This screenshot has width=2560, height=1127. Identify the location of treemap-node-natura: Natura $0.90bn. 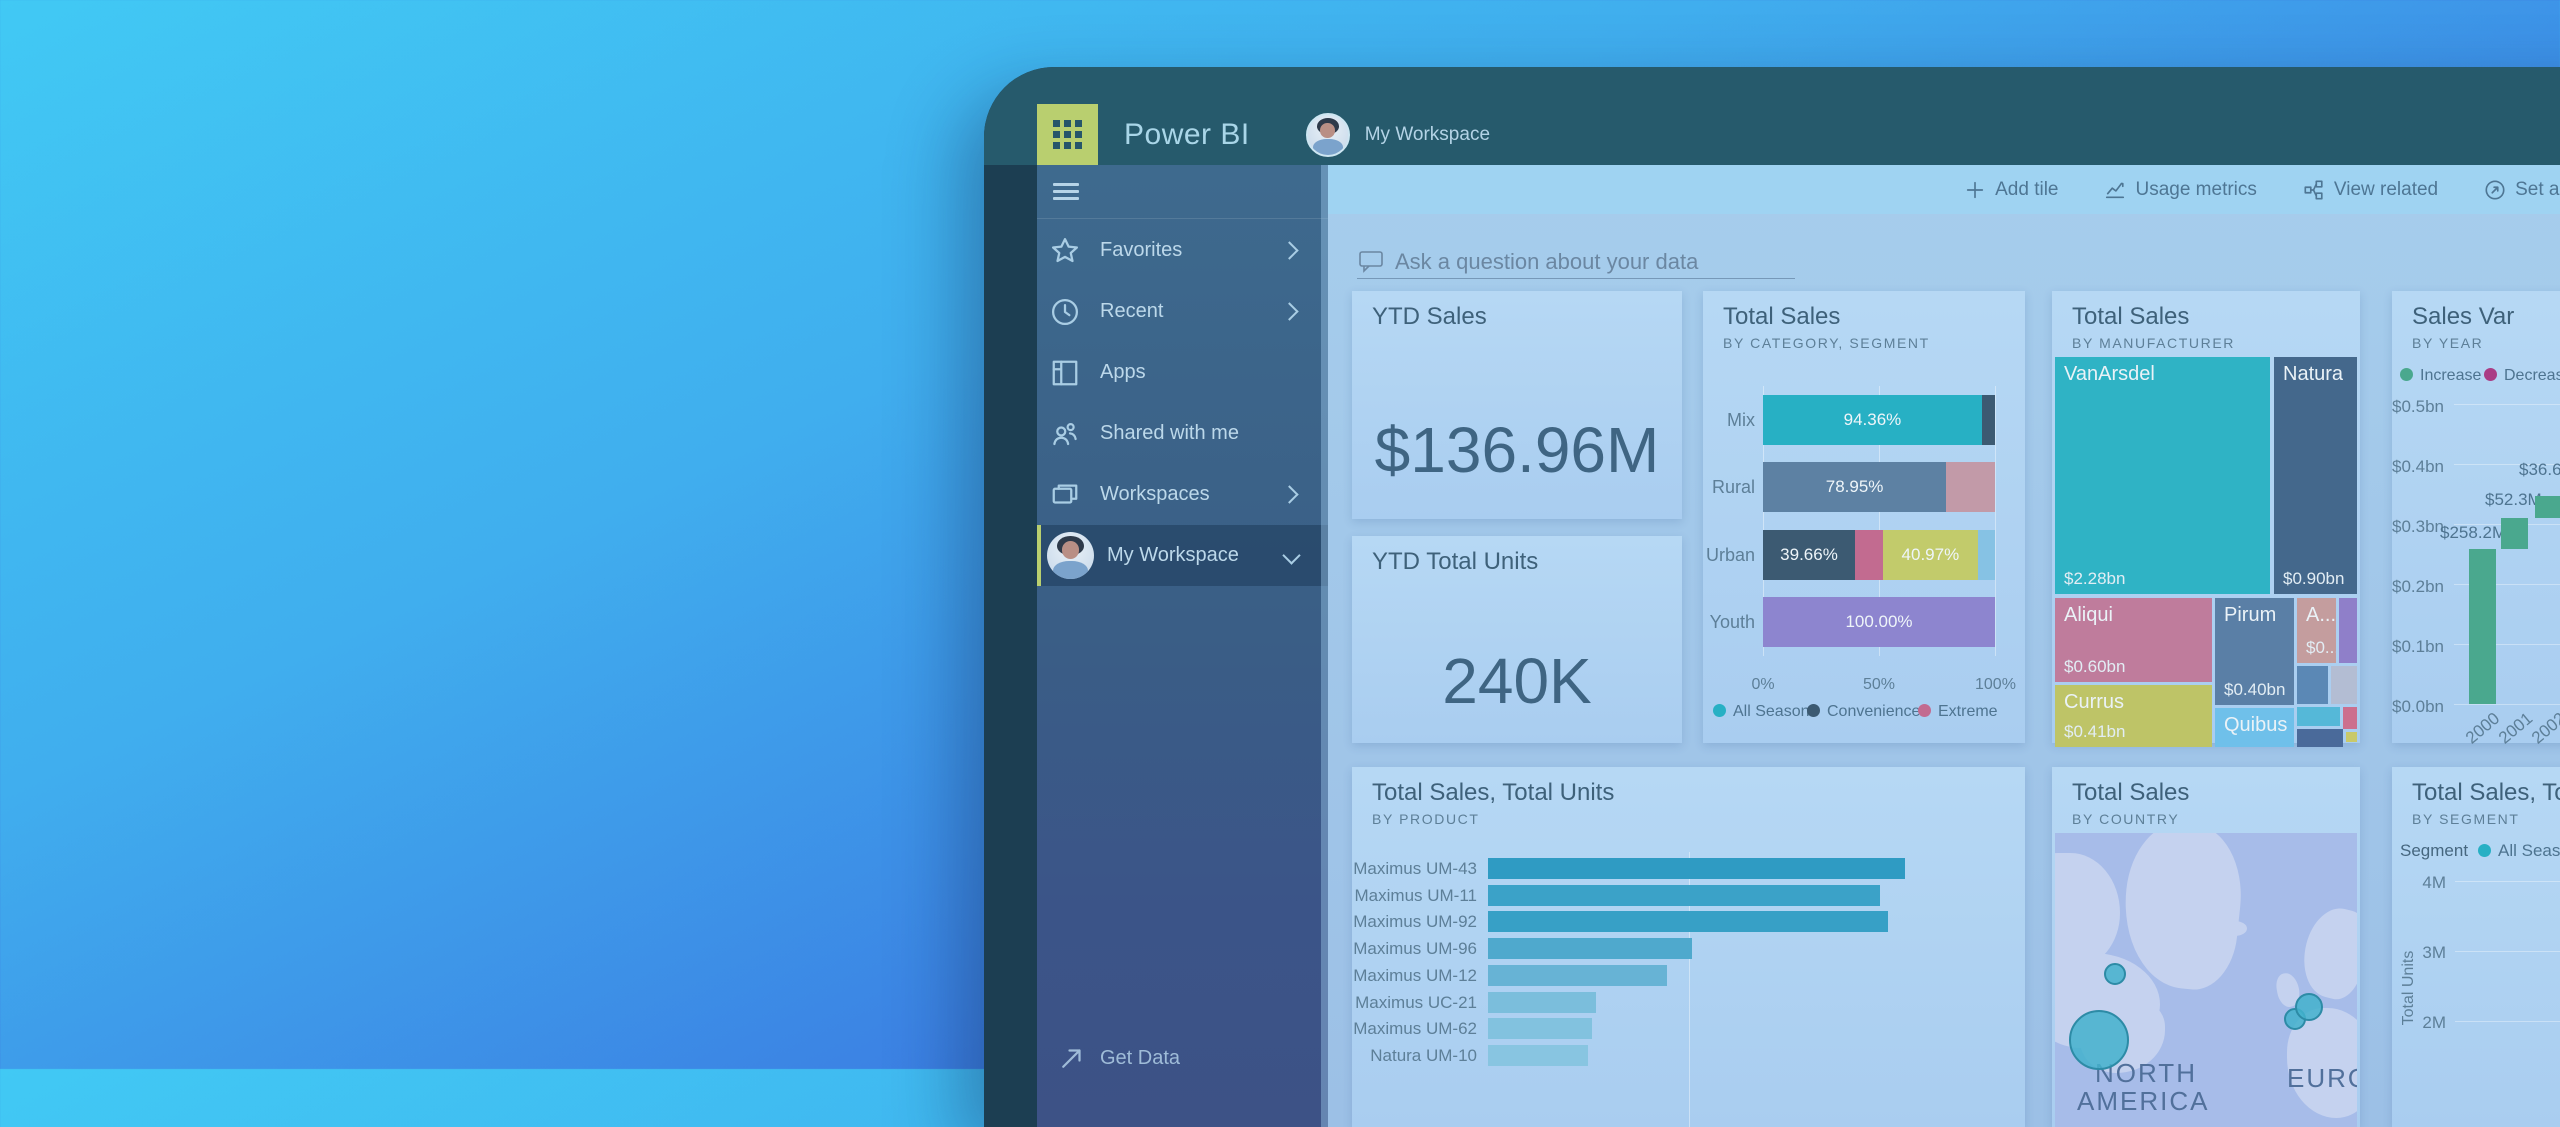
(2315, 475).